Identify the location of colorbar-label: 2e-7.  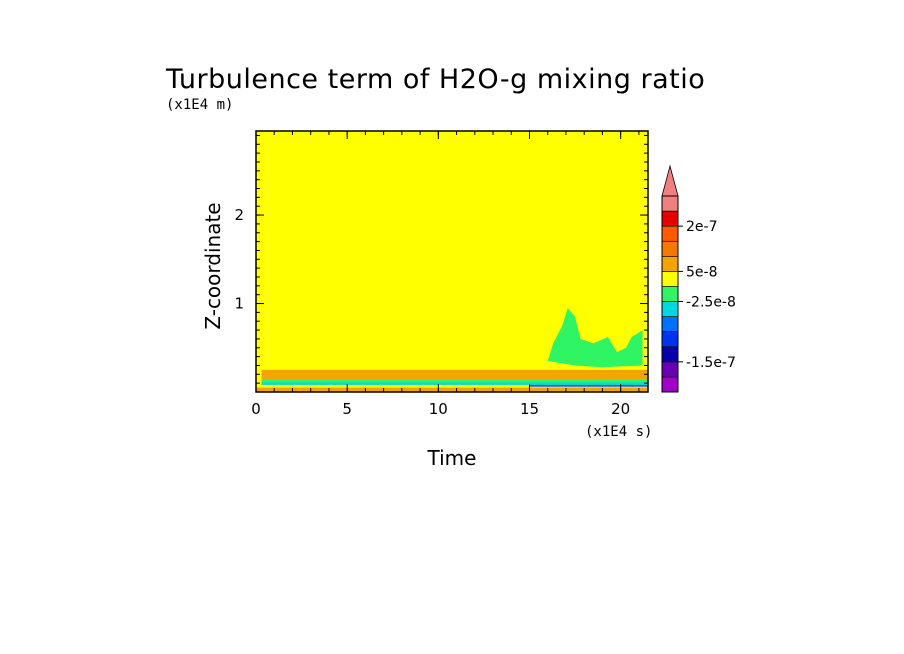
(701, 227).